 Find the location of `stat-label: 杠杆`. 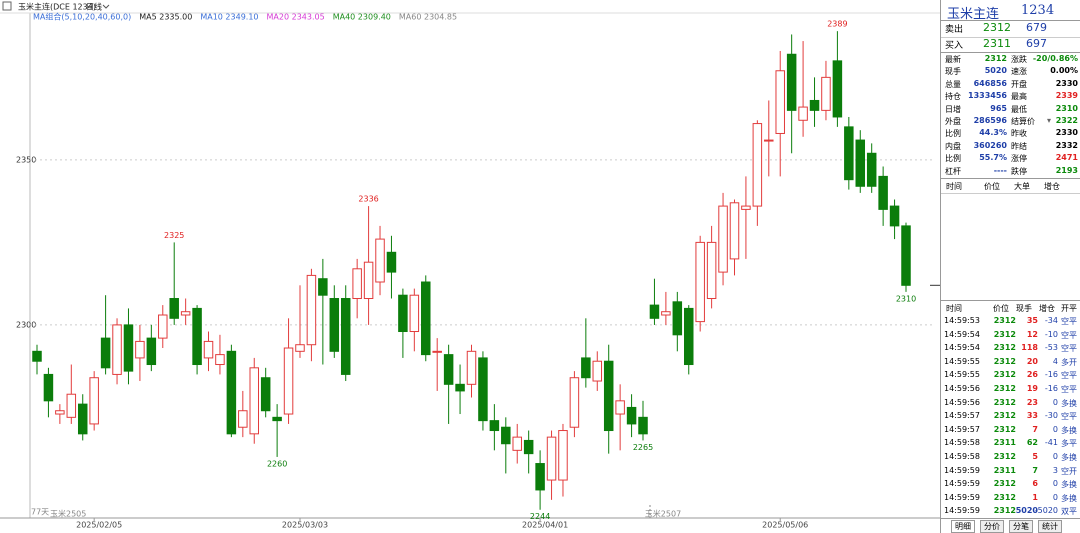

stat-label: 杠杆 is located at coordinates (953, 171).